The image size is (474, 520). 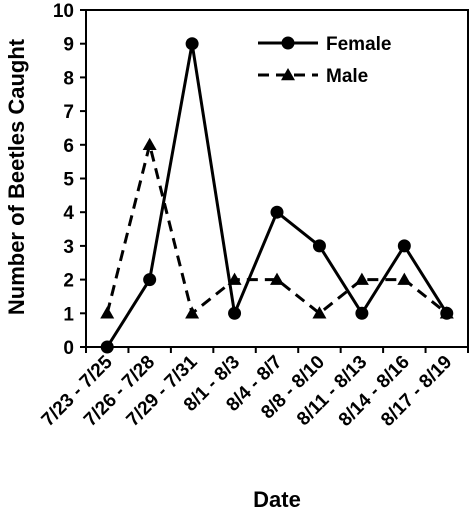 What do you see at coordinates (288, 74) in the screenshot?
I see `legend-marker-male` at bounding box center [288, 74].